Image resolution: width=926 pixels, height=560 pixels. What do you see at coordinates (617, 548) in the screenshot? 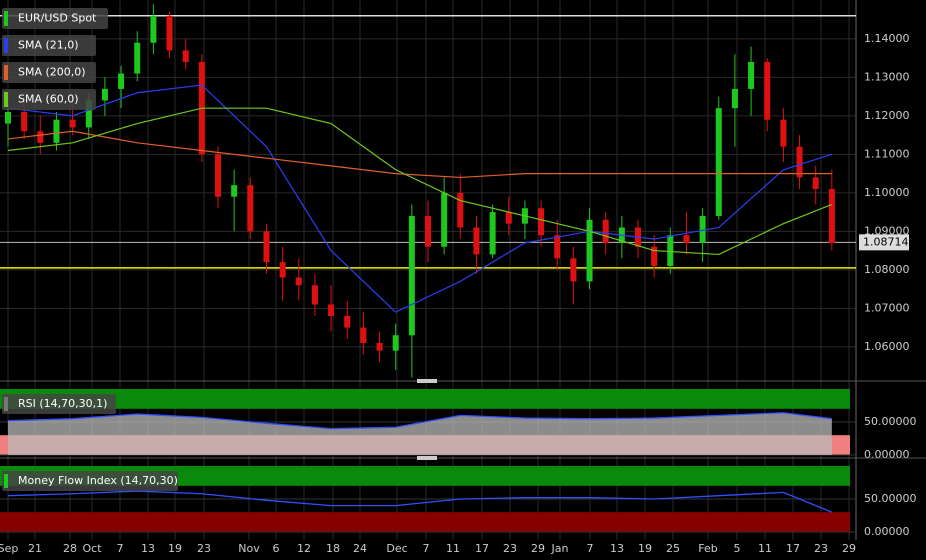
I see `x-tick-label: 13` at bounding box center [617, 548].